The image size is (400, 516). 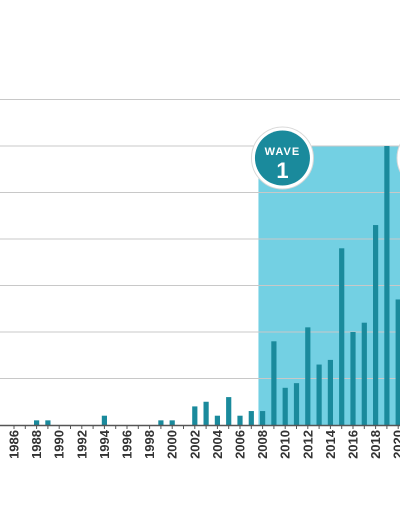 What do you see at coordinates (229, 411) in the screenshot?
I see `bar-2005` at bounding box center [229, 411].